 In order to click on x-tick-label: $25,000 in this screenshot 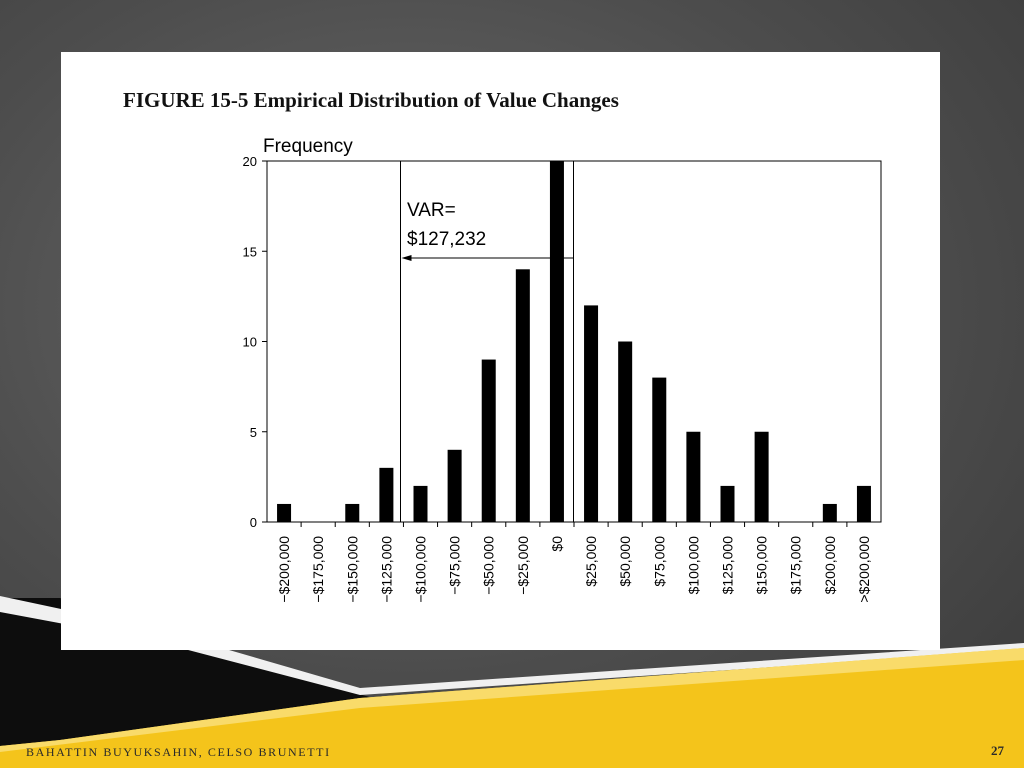, I will do `click(591, 561)`.